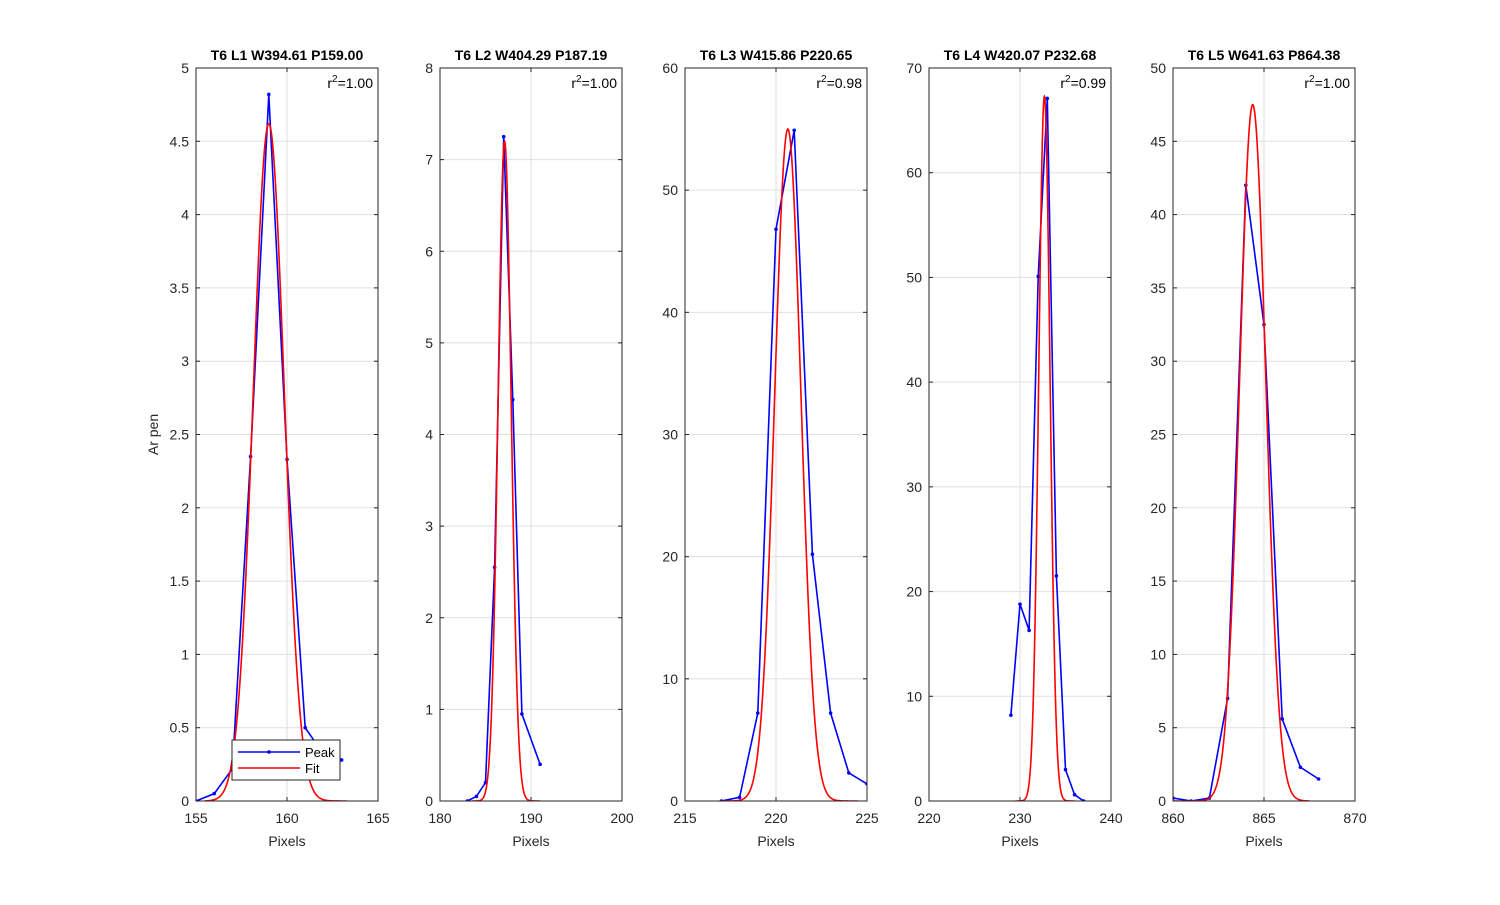  What do you see at coordinates (1111, 818) in the screenshot?
I see `x-tick-label: 240` at bounding box center [1111, 818].